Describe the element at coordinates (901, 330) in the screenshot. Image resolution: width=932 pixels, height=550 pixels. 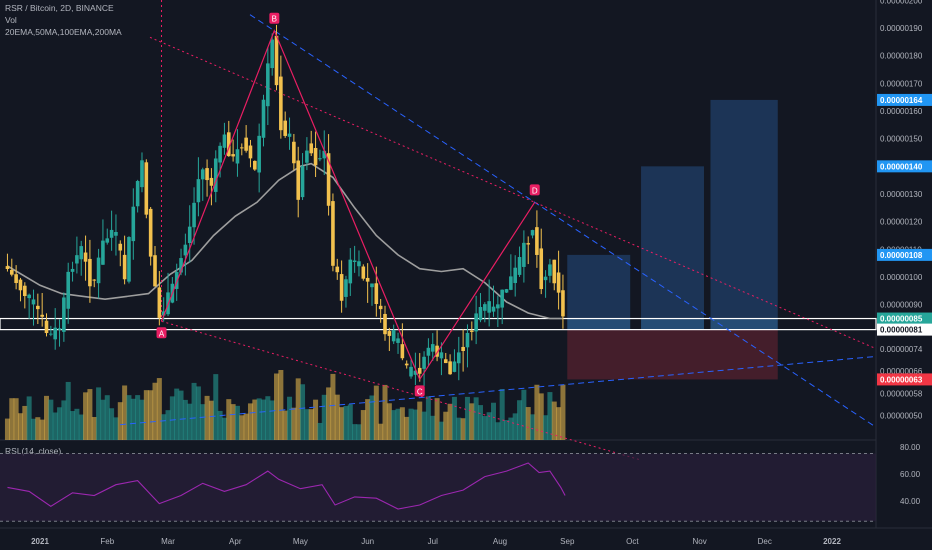
I see `price-label-support: 0.00000081` at that location.